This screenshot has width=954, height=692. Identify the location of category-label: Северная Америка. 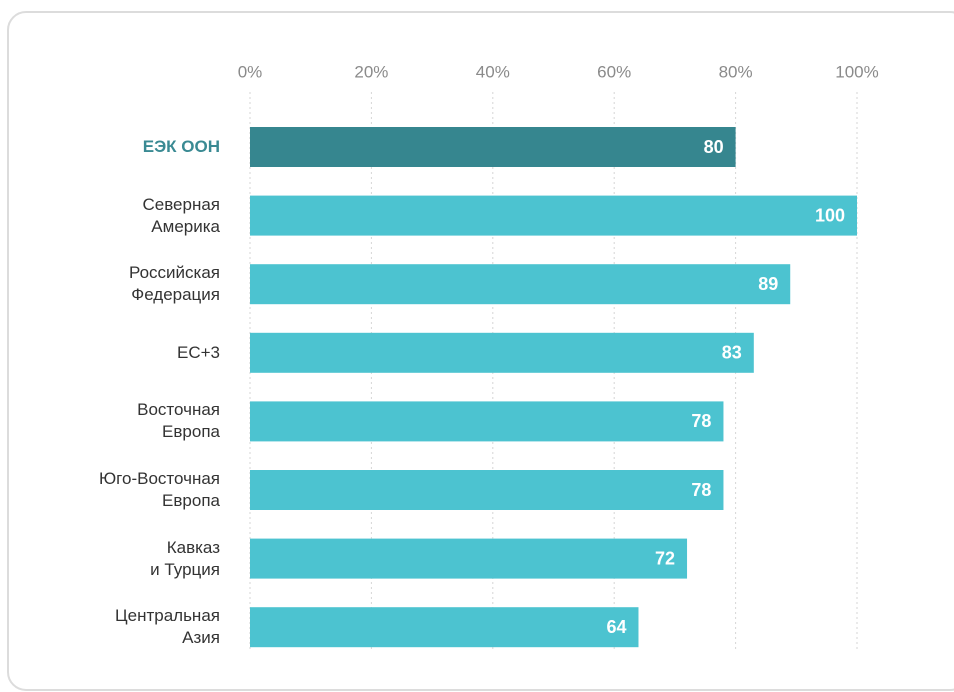
(181, 215).